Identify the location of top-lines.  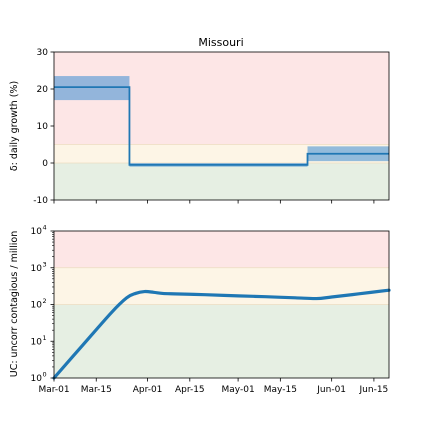
(221, 126).